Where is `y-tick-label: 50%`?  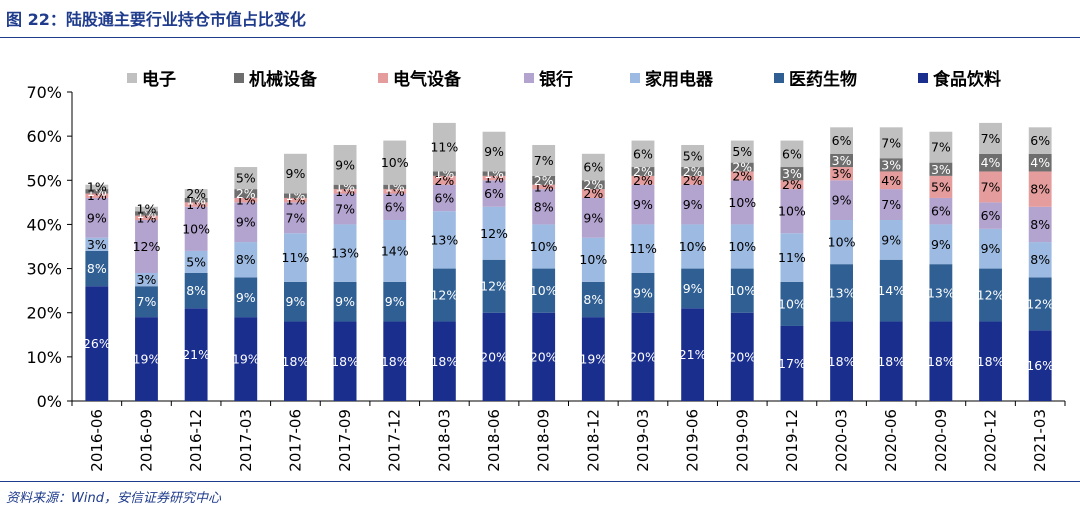 y-tick-label: 50% is located at coordinates (44, 180).